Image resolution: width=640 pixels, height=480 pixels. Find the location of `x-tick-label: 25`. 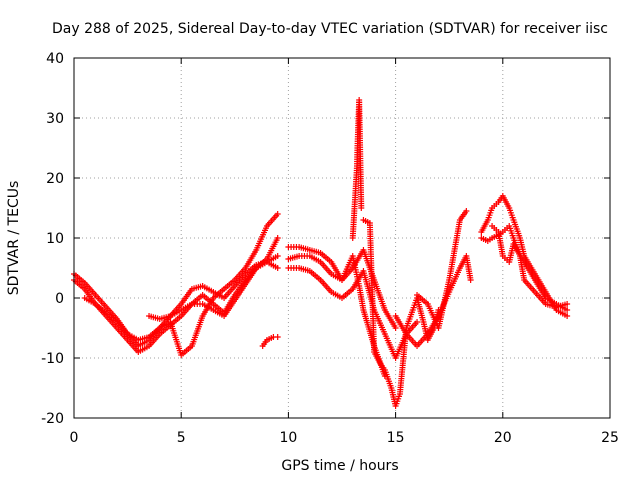

x-tick-label: 25 is located at coordinates (610, 438).